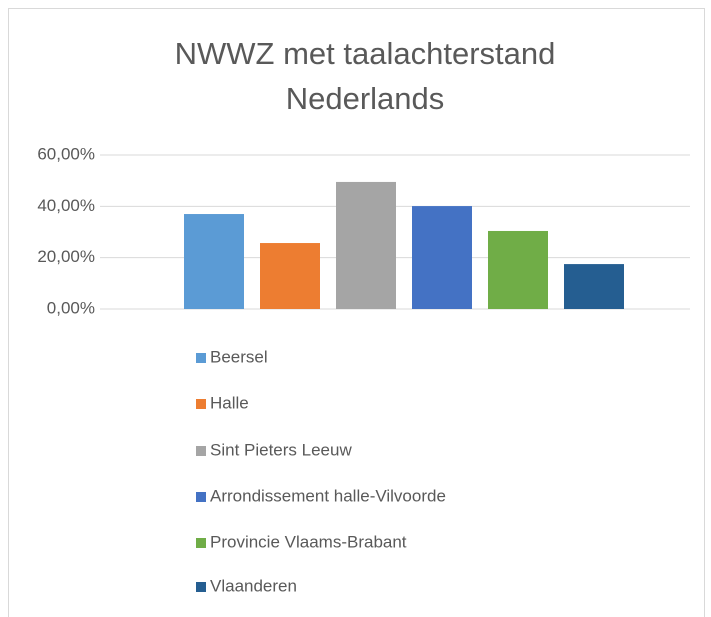 The width and height of the screenshot is (711, 617). What do you see at coordinates (239, 356) in the screenshot?
I see `legend-label: Beersel` at bounding box center [239, 356].